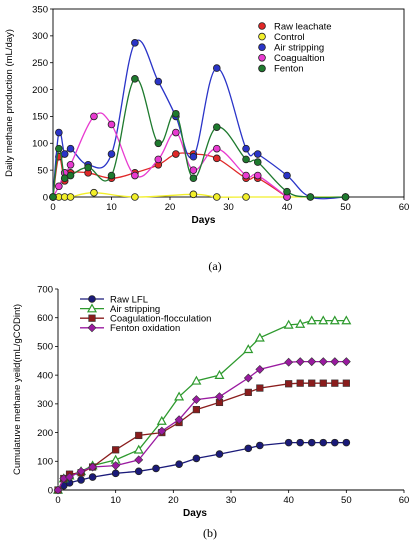 This screenshot has width=418, height=550. I want to click on x-tick-label: 40, so click(288, 500).